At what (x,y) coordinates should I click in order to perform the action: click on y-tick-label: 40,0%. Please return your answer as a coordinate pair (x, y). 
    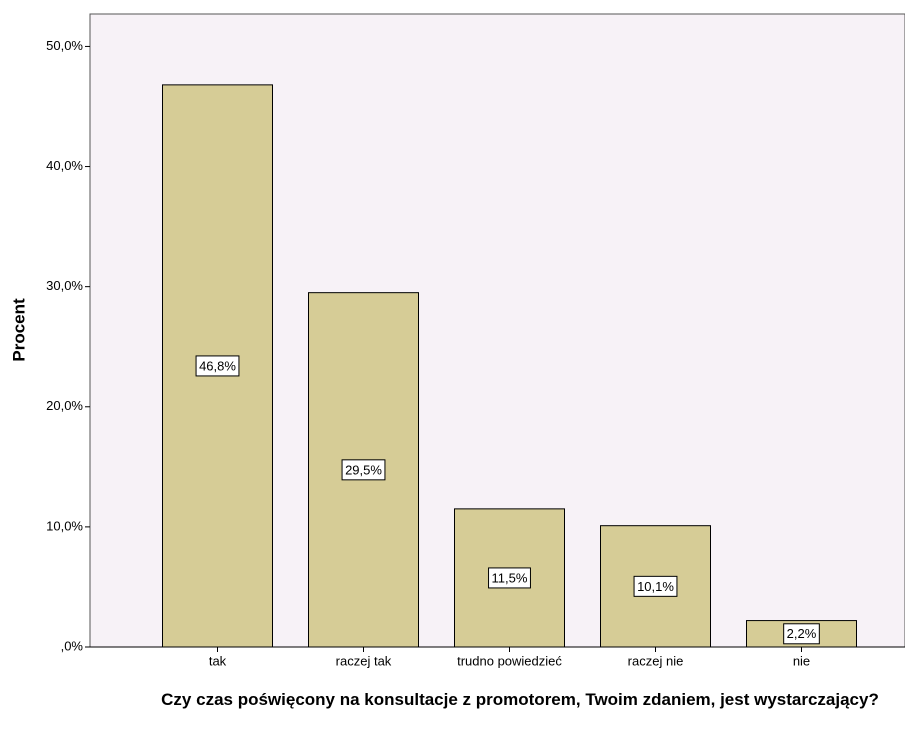
    Looking at the image, I should click on (64, 165).